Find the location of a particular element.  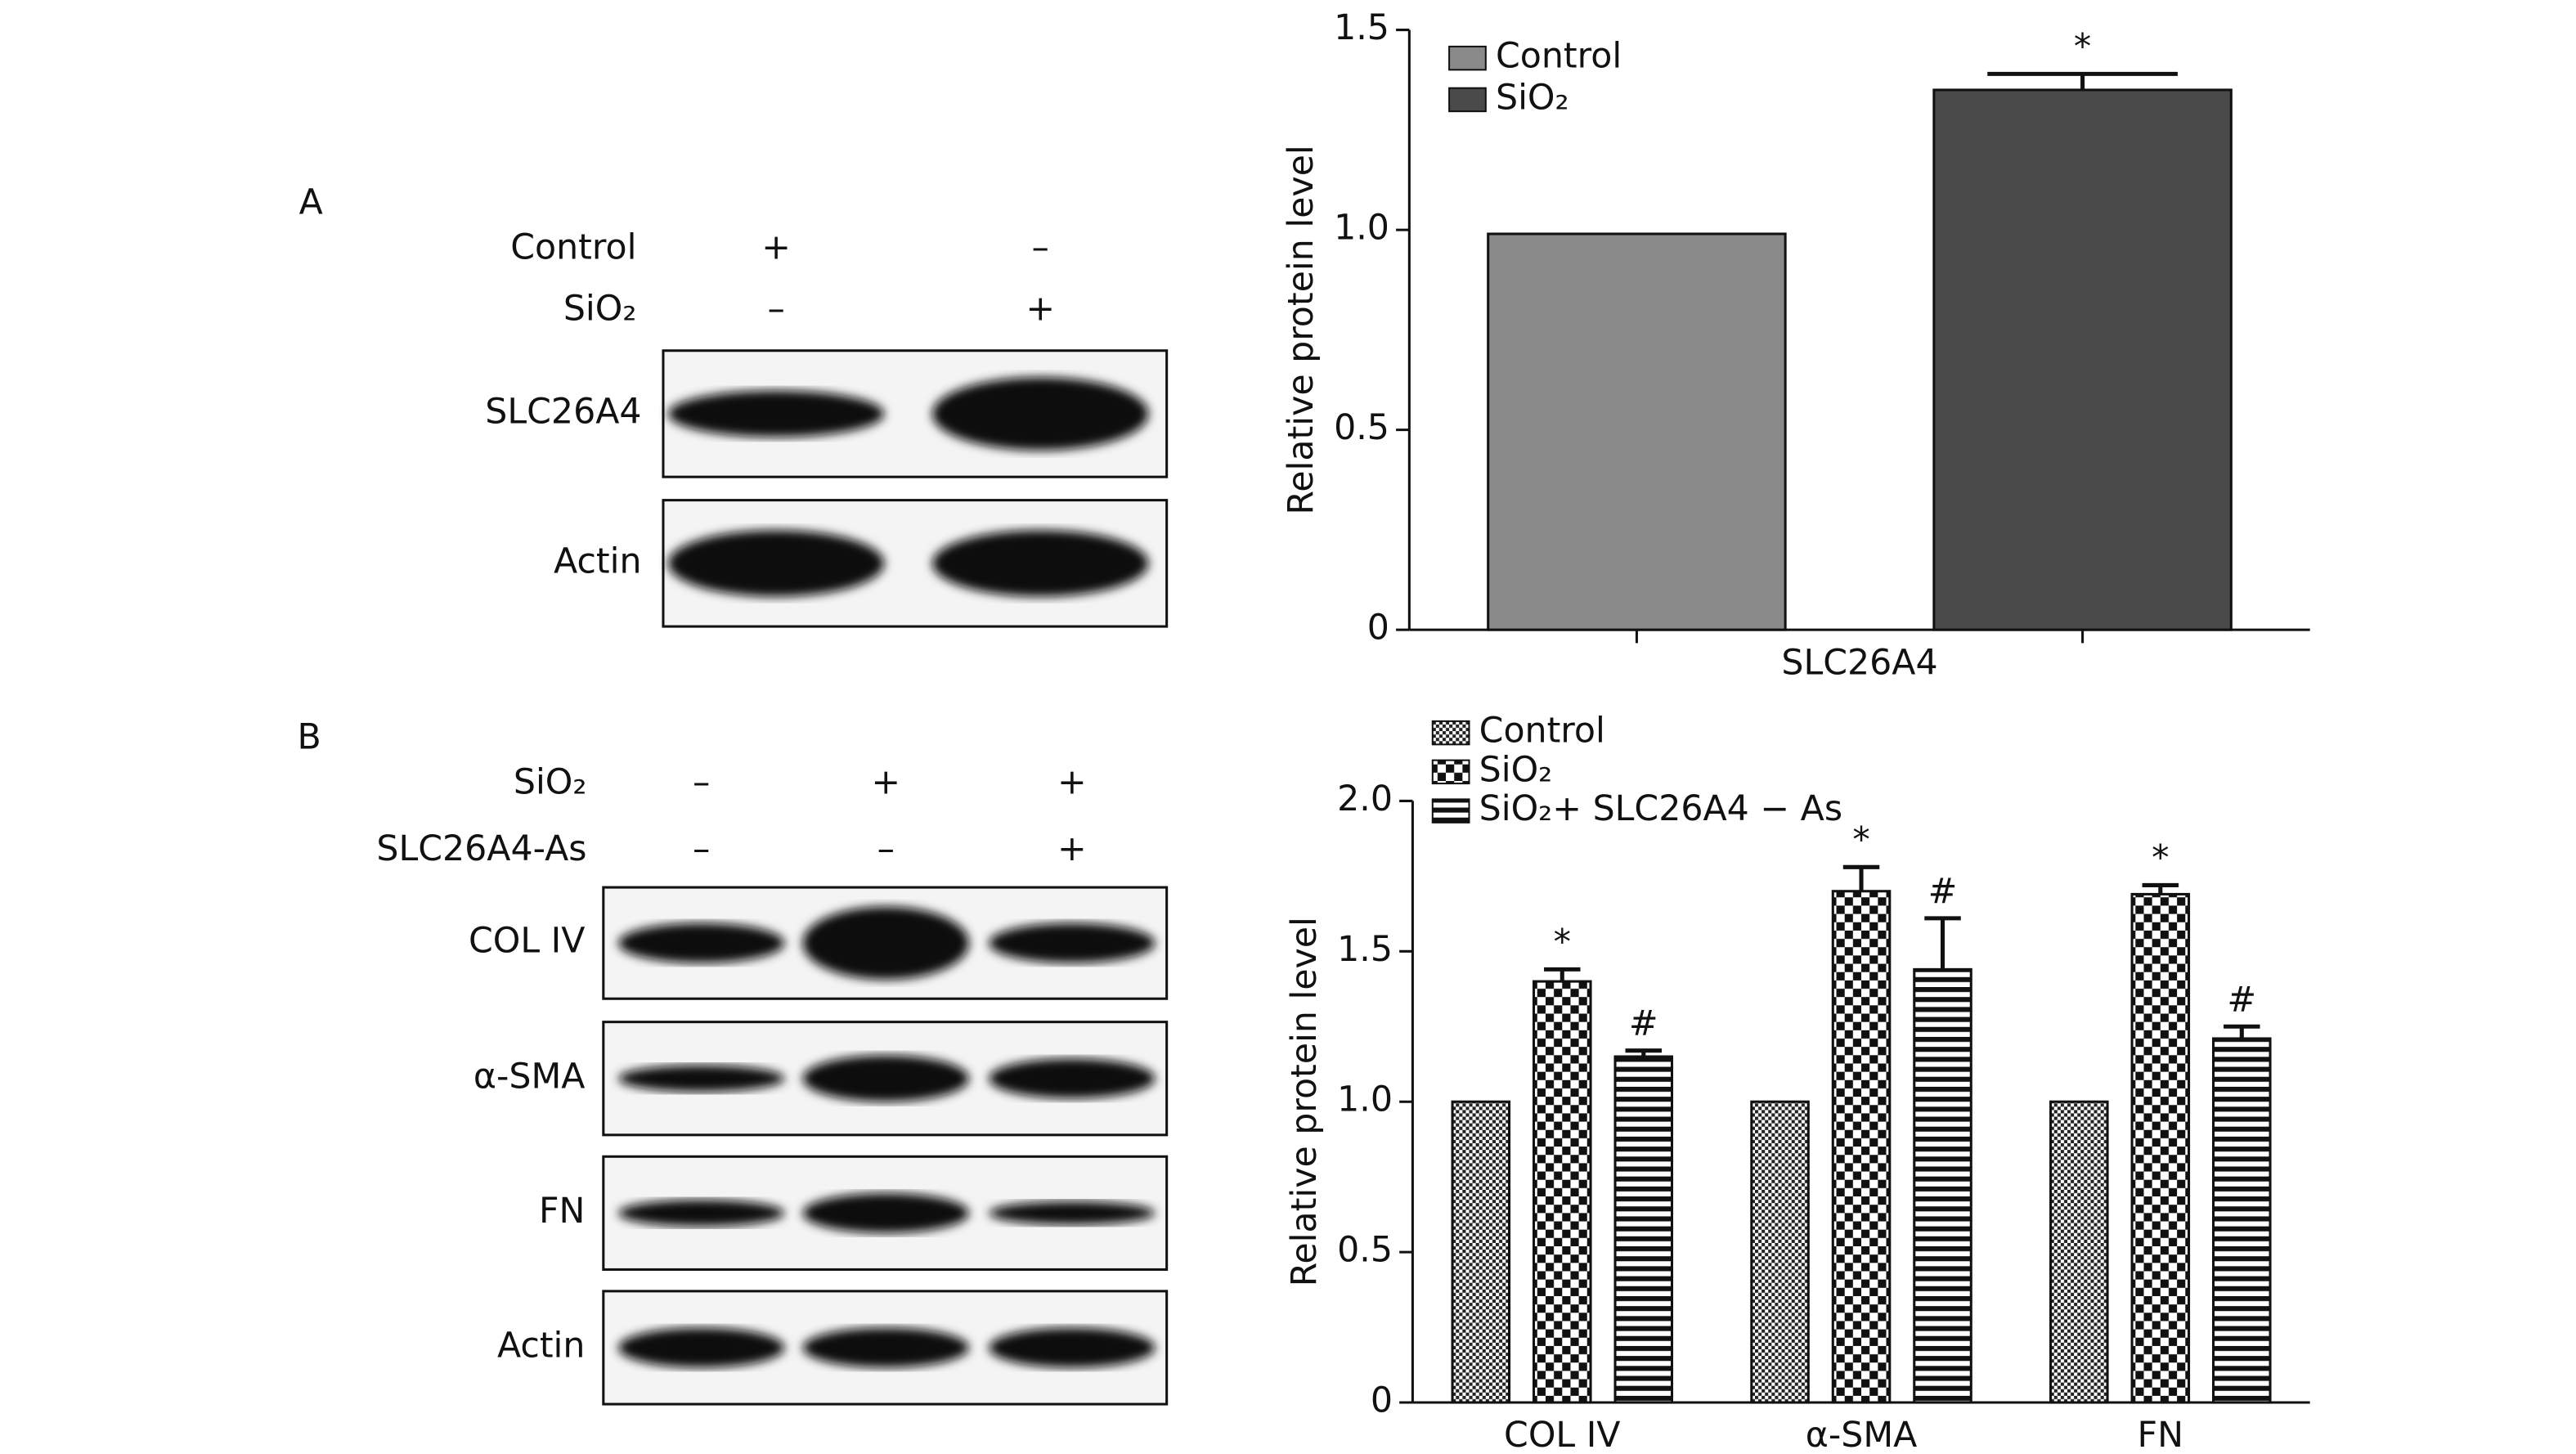

panel-label: A is located at coordinates (311, 202).